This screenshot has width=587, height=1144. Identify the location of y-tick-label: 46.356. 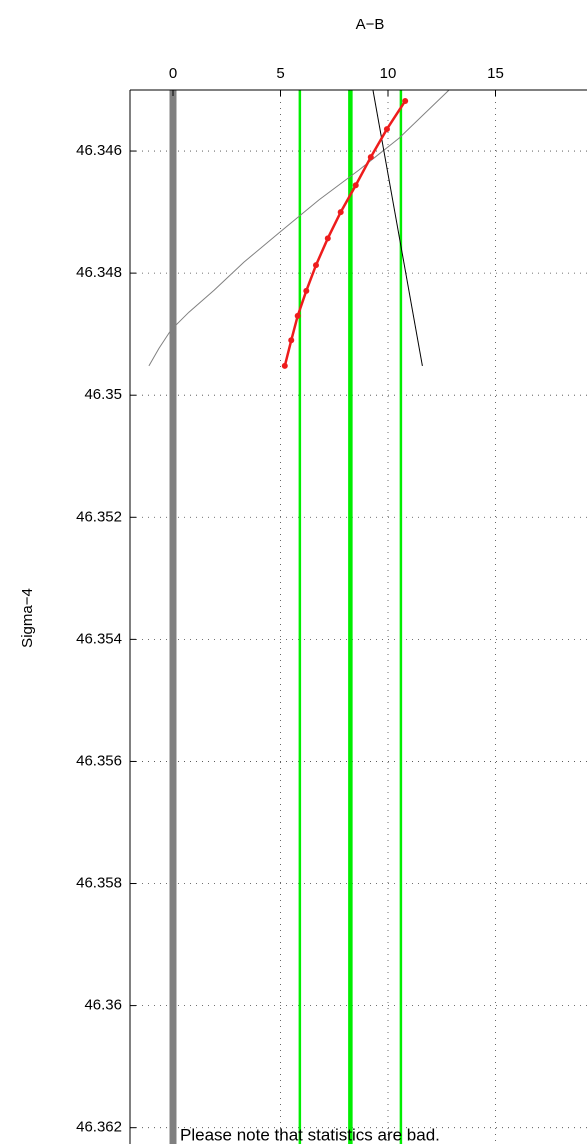
(99, 760).